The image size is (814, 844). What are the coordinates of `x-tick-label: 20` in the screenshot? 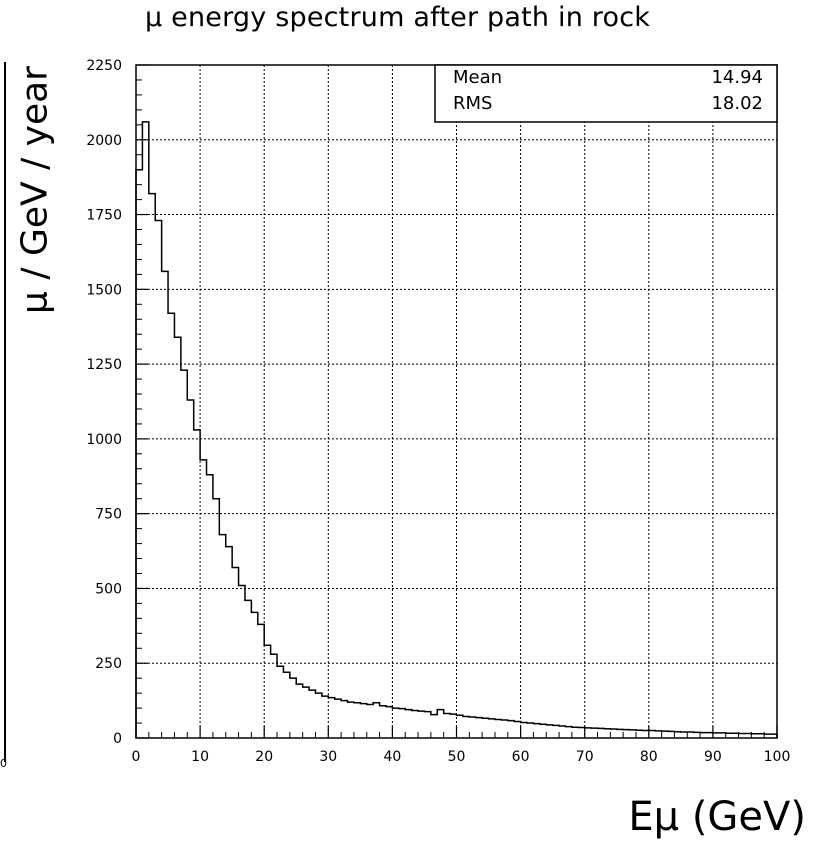 It's located at (264, 757).